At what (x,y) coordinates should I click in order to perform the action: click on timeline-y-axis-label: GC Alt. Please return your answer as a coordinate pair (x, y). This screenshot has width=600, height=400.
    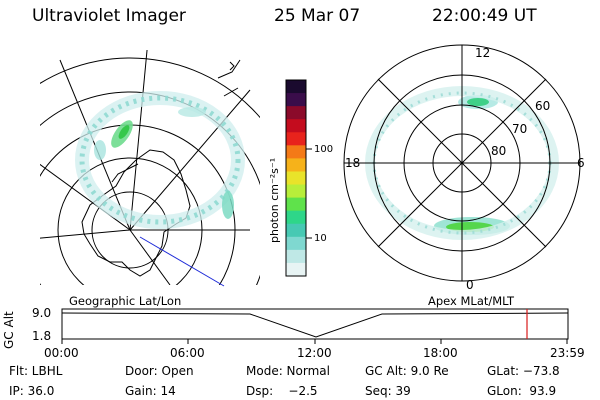
    Looking at the image, I should click on (9, 330).